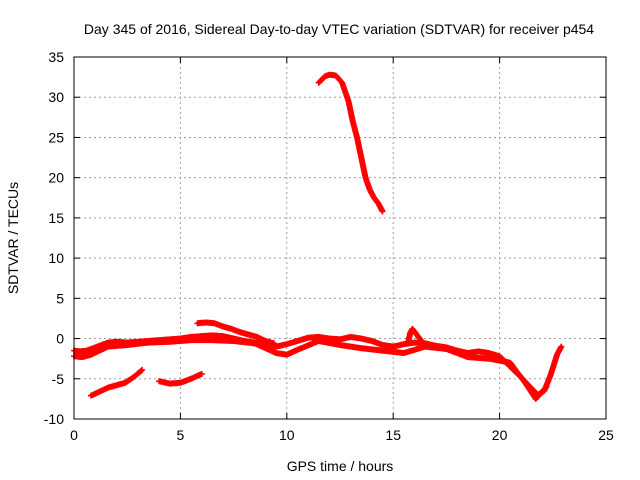 The image size is (640, 480). Describe the element at coordinates (56, 258) in the screenshot. I see `y-tick-label: 10` at that location.